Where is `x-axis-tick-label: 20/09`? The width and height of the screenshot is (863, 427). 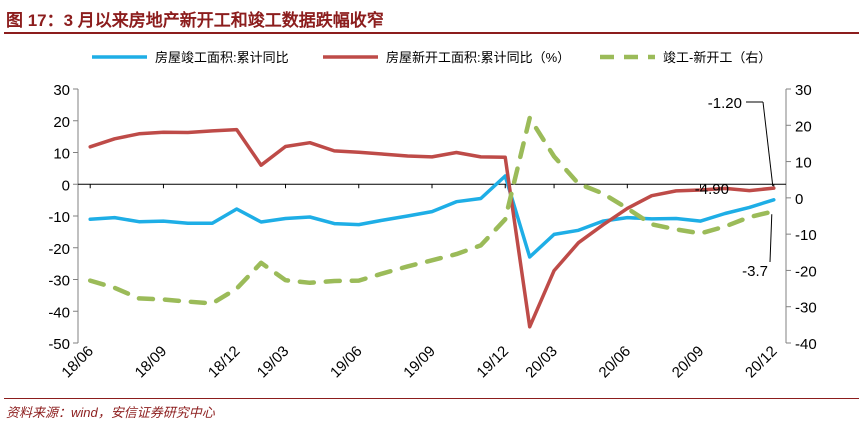 x-axis-tick-label: 20/09 is located at coordinates (688, 362).